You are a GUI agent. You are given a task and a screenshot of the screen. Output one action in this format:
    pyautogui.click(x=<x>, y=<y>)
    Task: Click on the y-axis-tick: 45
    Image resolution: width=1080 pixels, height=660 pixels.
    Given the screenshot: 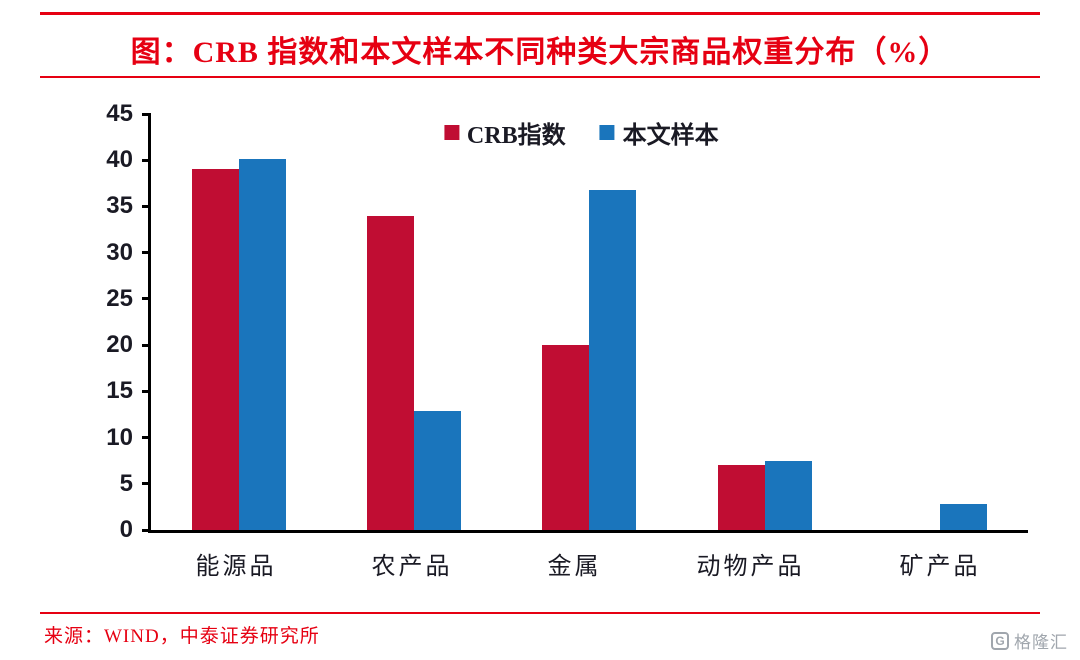 What is the action you would take?
    pyautogui.click(x=117, y=114)
    